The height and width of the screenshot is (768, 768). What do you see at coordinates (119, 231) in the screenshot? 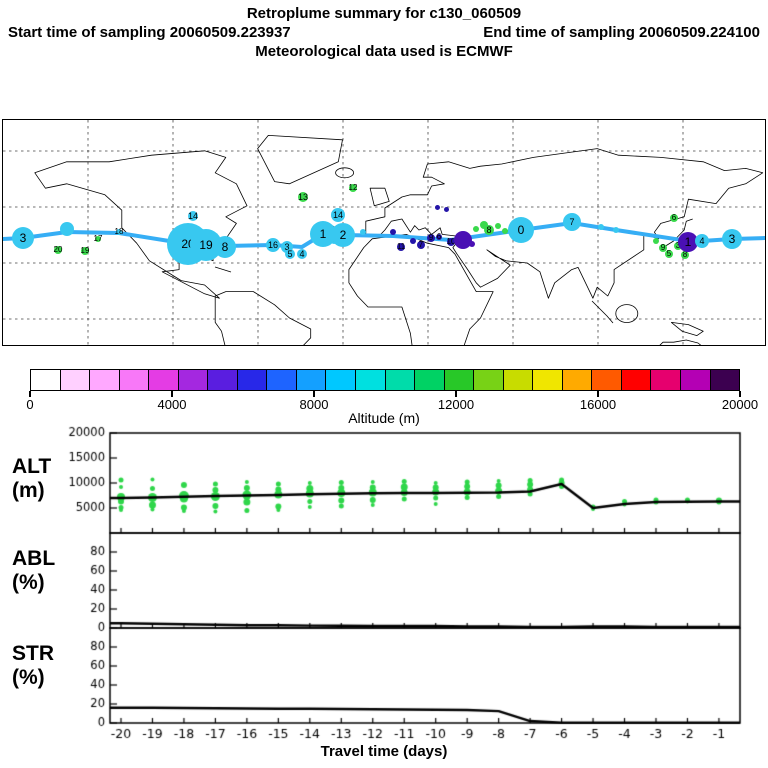
I see `trajectory-point: 18` at bounding box center [119, 231].